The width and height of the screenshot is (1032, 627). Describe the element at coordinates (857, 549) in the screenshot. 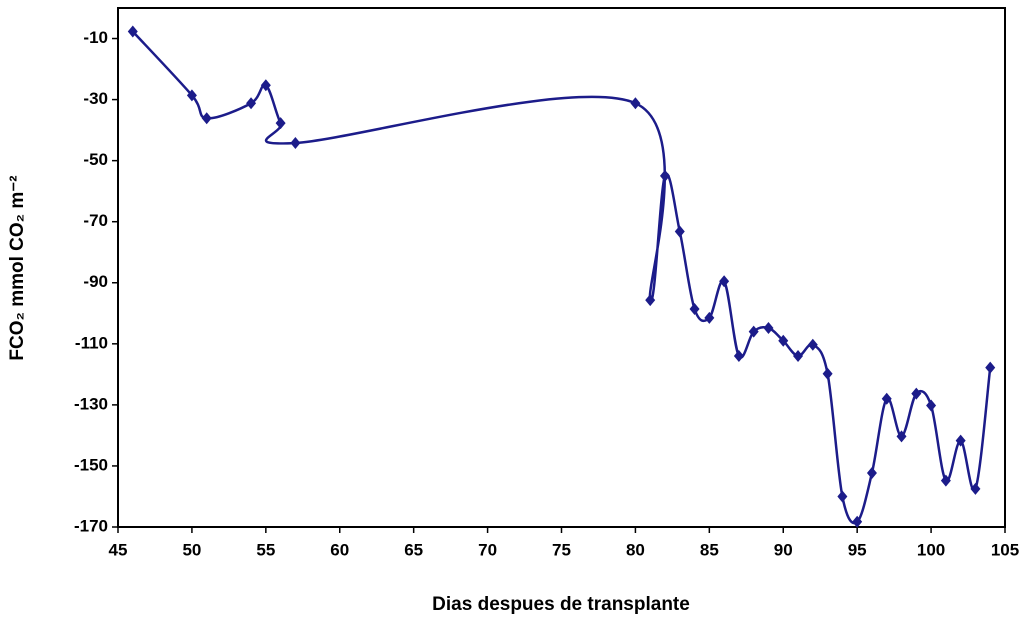

I see `x-tick-label: 95` at that location.